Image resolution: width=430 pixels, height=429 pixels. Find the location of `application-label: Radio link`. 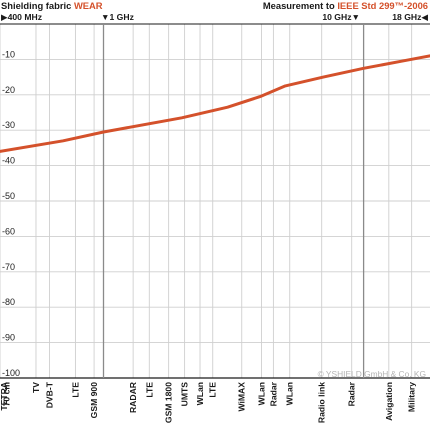

application-label: Radio link is located at coordinates (322, 402).